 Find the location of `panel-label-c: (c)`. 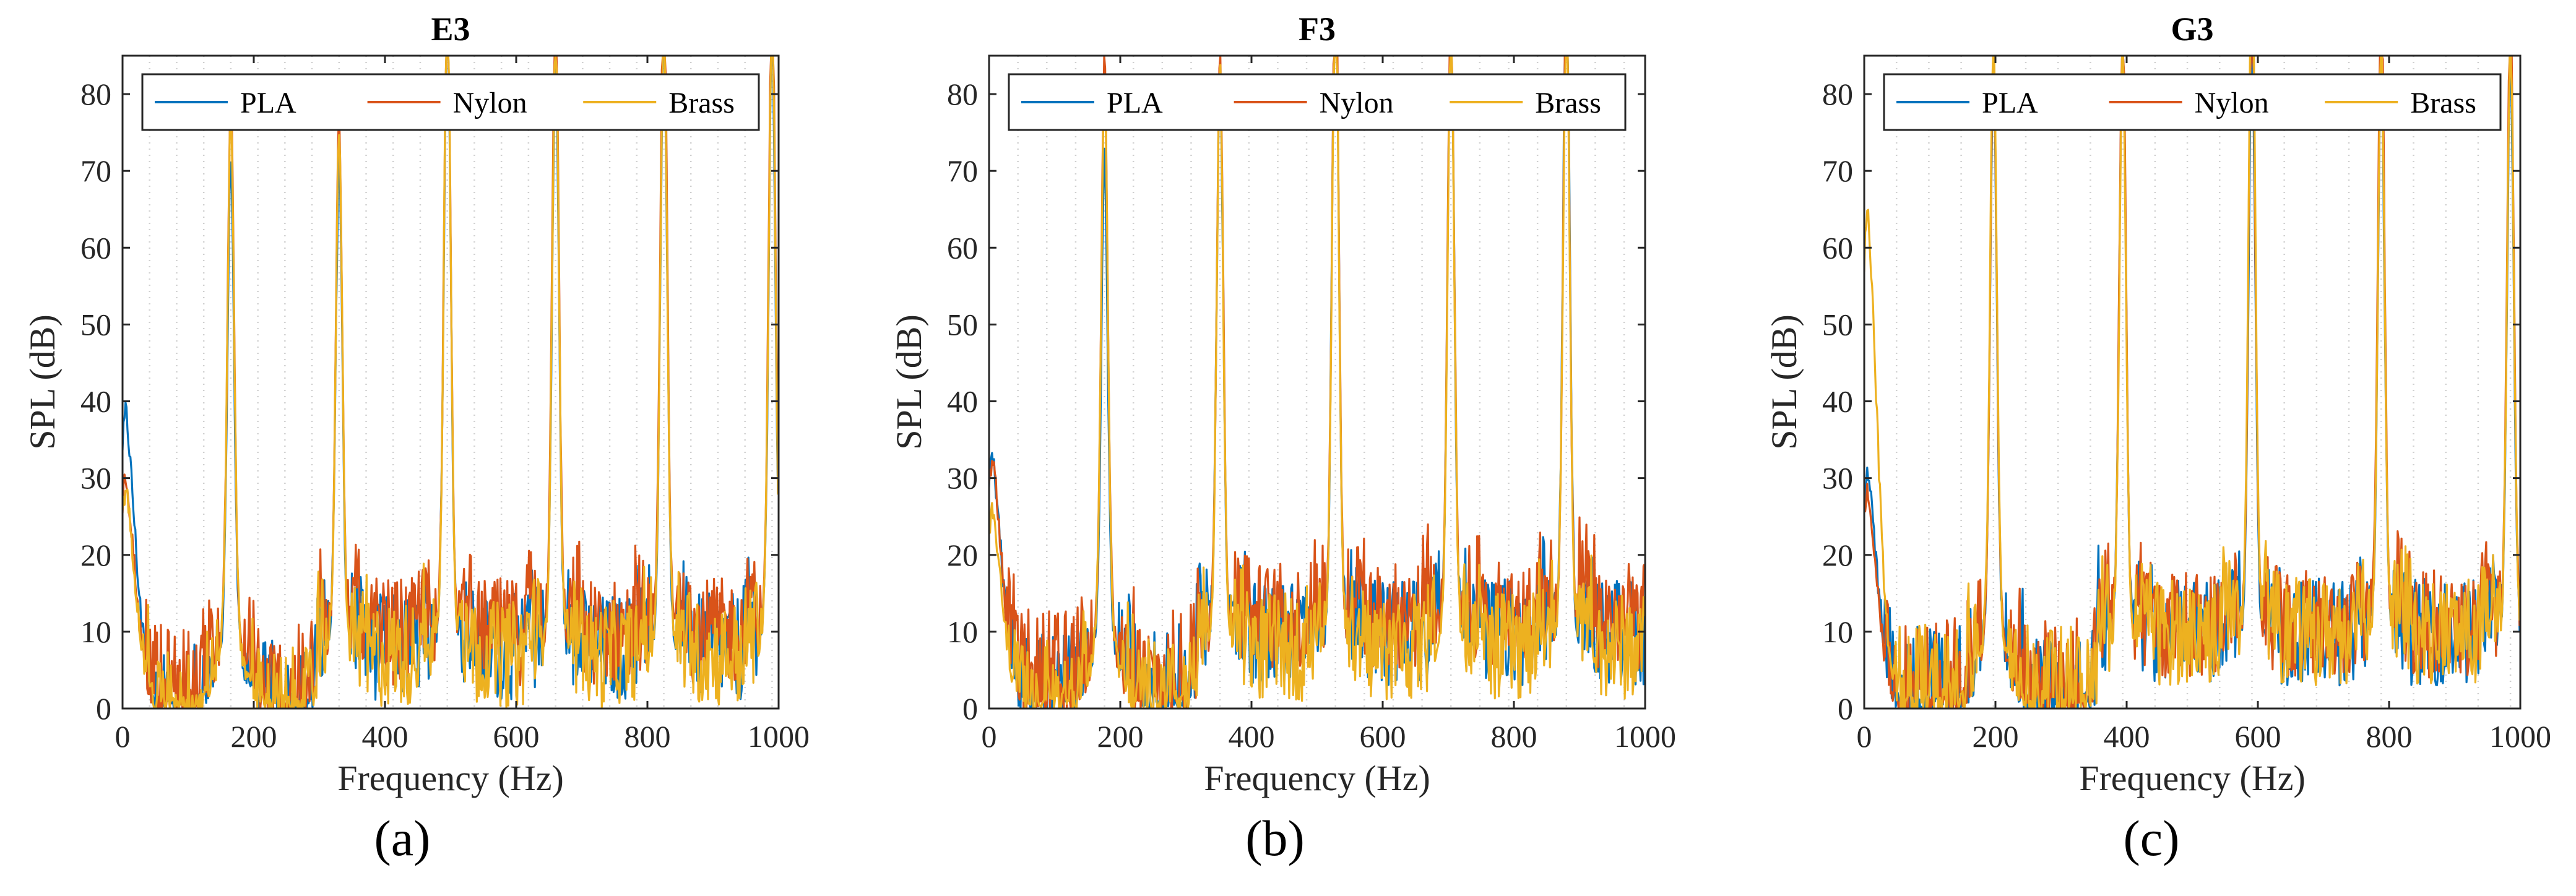

panel-label-c: (c) is located at coordinates (2151, 838).